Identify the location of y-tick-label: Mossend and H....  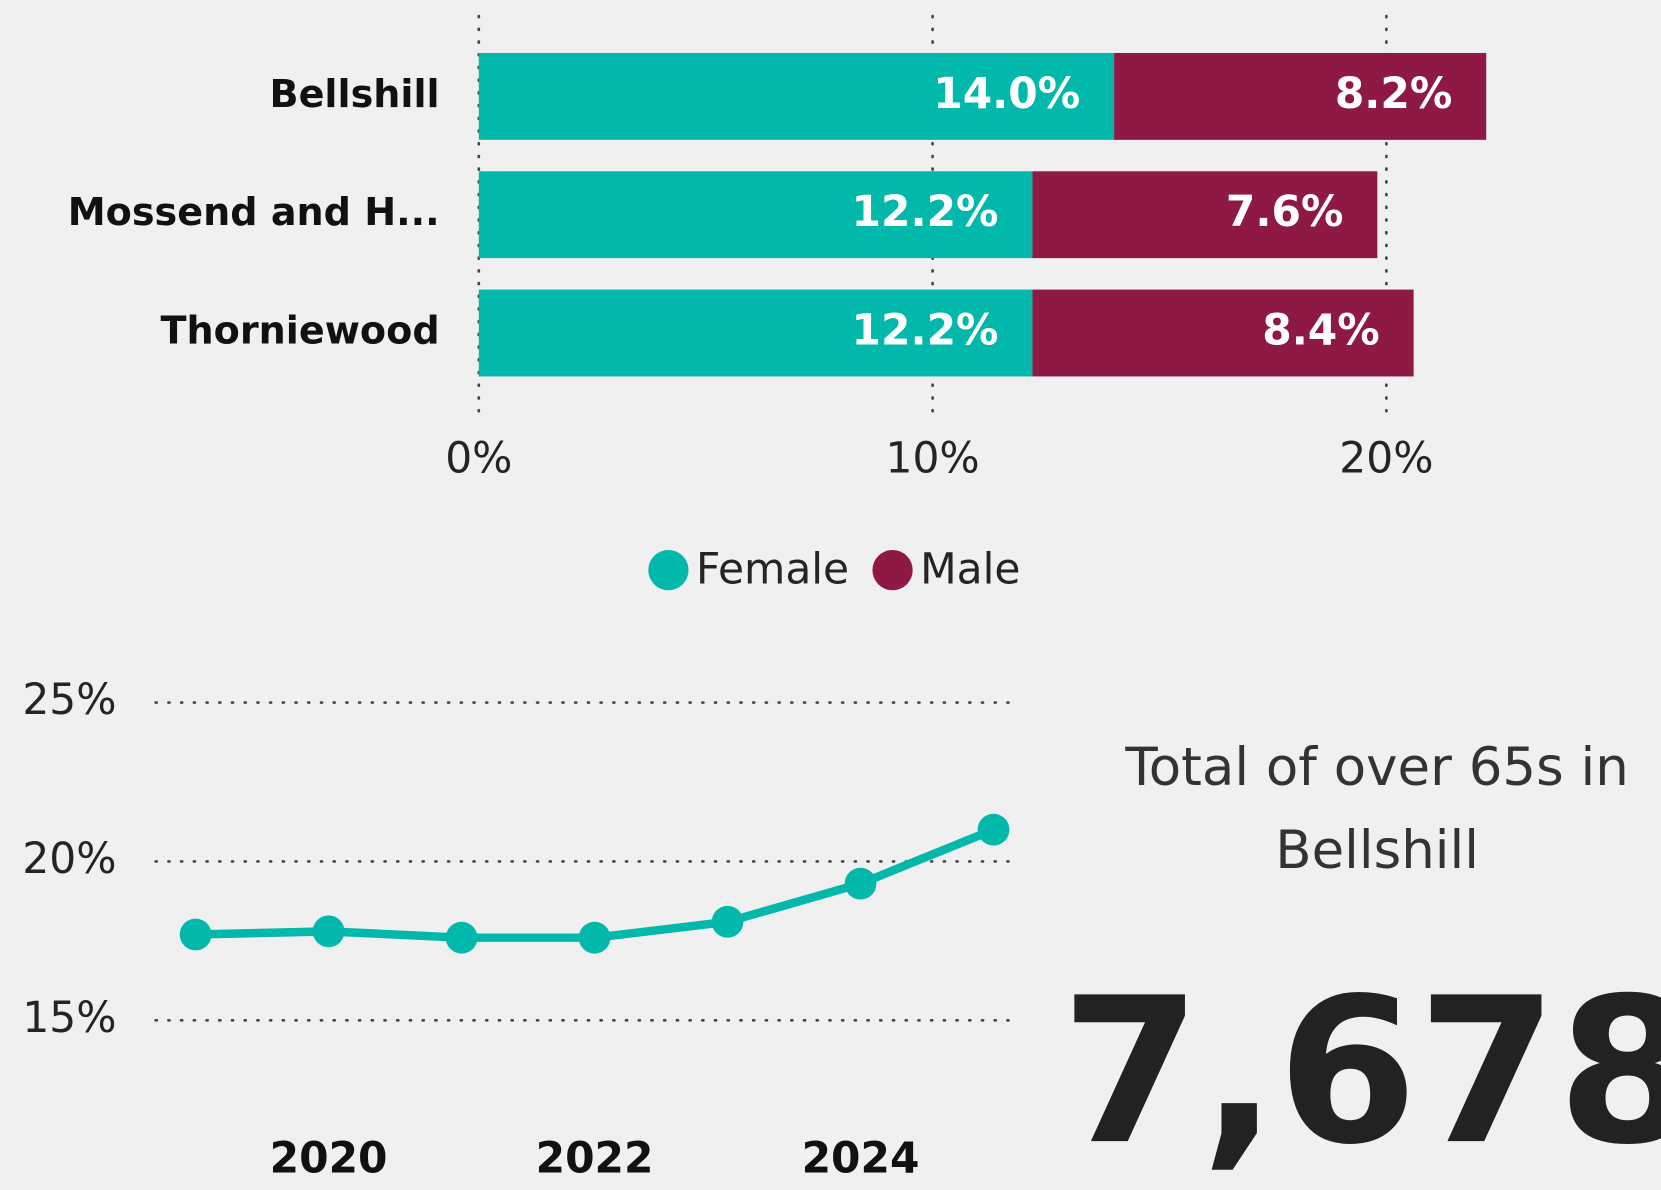
(254, 212).